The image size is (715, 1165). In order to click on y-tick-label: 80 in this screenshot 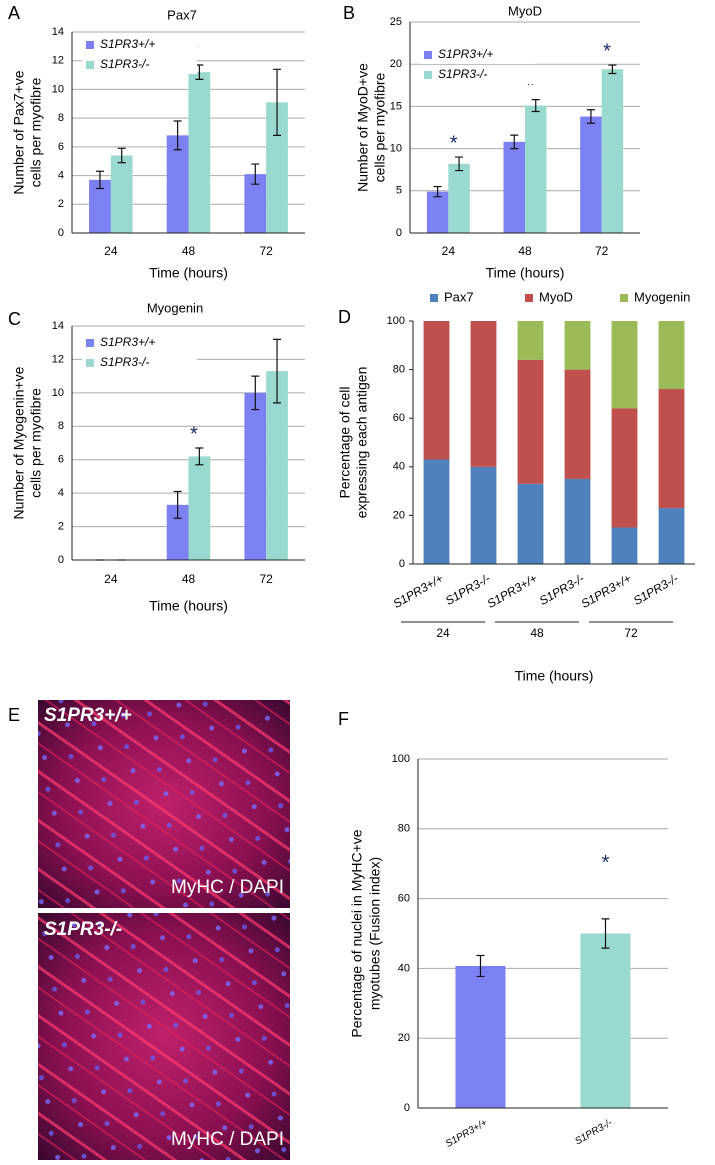, I will do `click(399, 370)`.